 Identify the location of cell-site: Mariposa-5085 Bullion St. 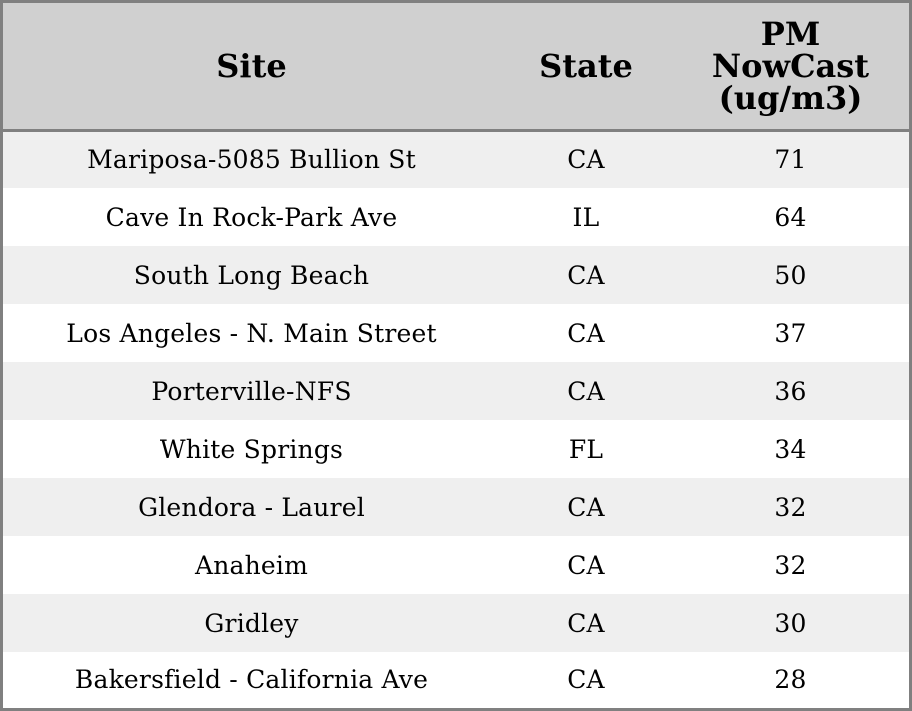
(251, 160).